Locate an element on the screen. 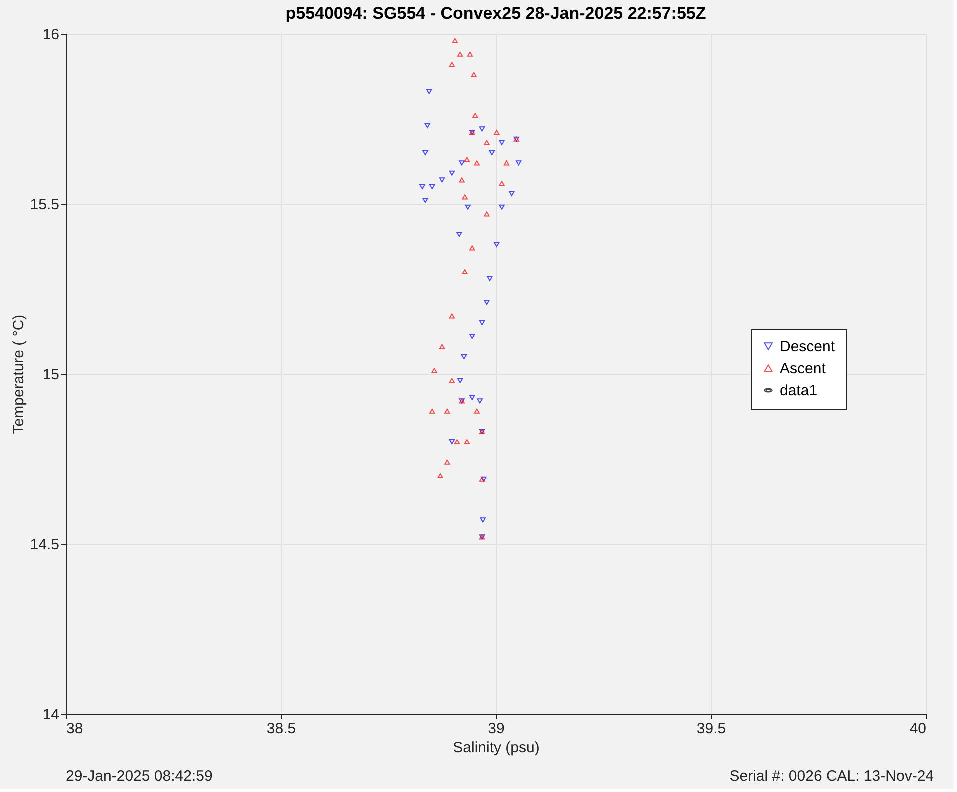  y-tick-label: 15 is located at coordinates (51, 375).